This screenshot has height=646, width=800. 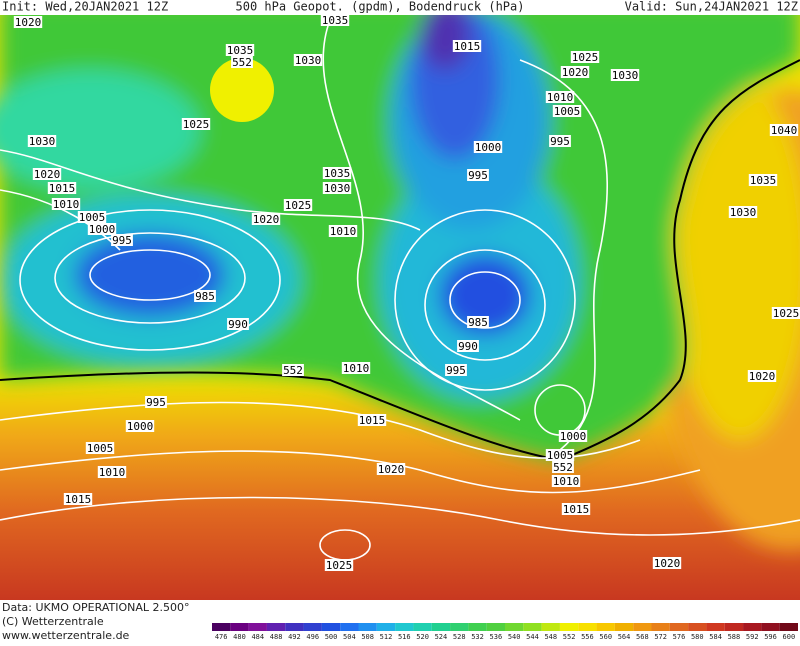 I want to click on colorbar-label: 484, so click(x=257, y=637).